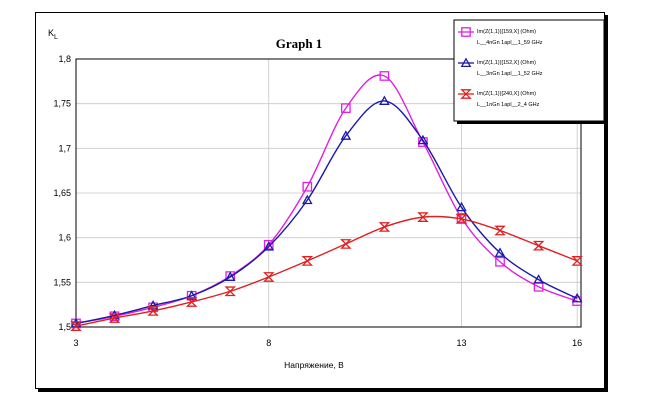 The width and height of the screenshot is (647, 403). What do you see at coordinates (62, 193) in the screenshot?
I see `y-tick-label: 1,65` at bounding box center [62, 193].